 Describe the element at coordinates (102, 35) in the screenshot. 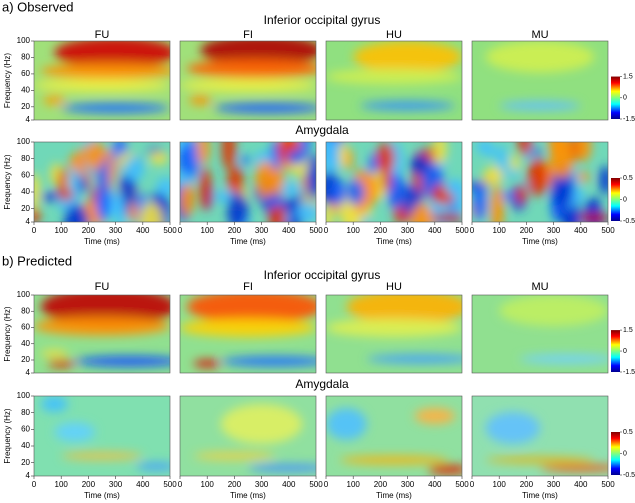

I see `condition-title: FU` at that location.